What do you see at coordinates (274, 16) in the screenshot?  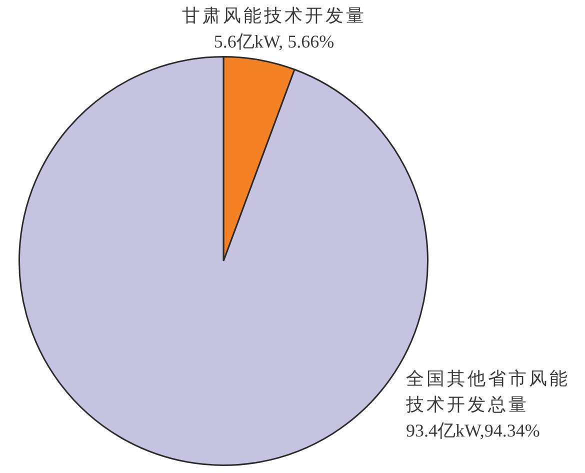 I see `slice-label: 甘肃风能技术开发量` at bounding box center [274, 16].